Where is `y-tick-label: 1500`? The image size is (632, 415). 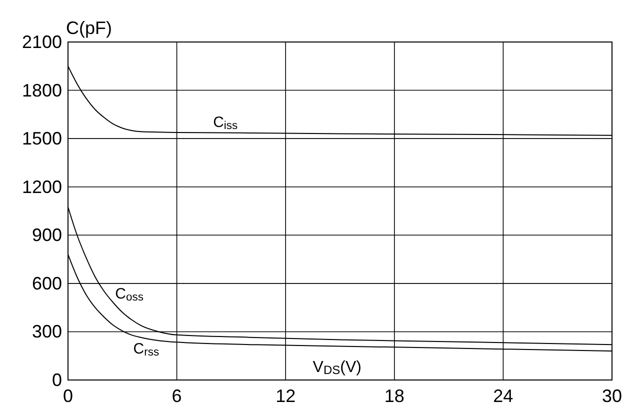
y-tick-label: 1500 is located at coordinates (42, 138).